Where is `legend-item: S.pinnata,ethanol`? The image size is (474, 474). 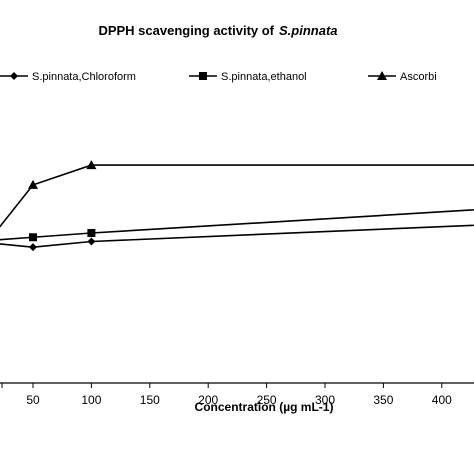 legend-item: S.pinnata,ethanol is located at coordinates (248, 77).